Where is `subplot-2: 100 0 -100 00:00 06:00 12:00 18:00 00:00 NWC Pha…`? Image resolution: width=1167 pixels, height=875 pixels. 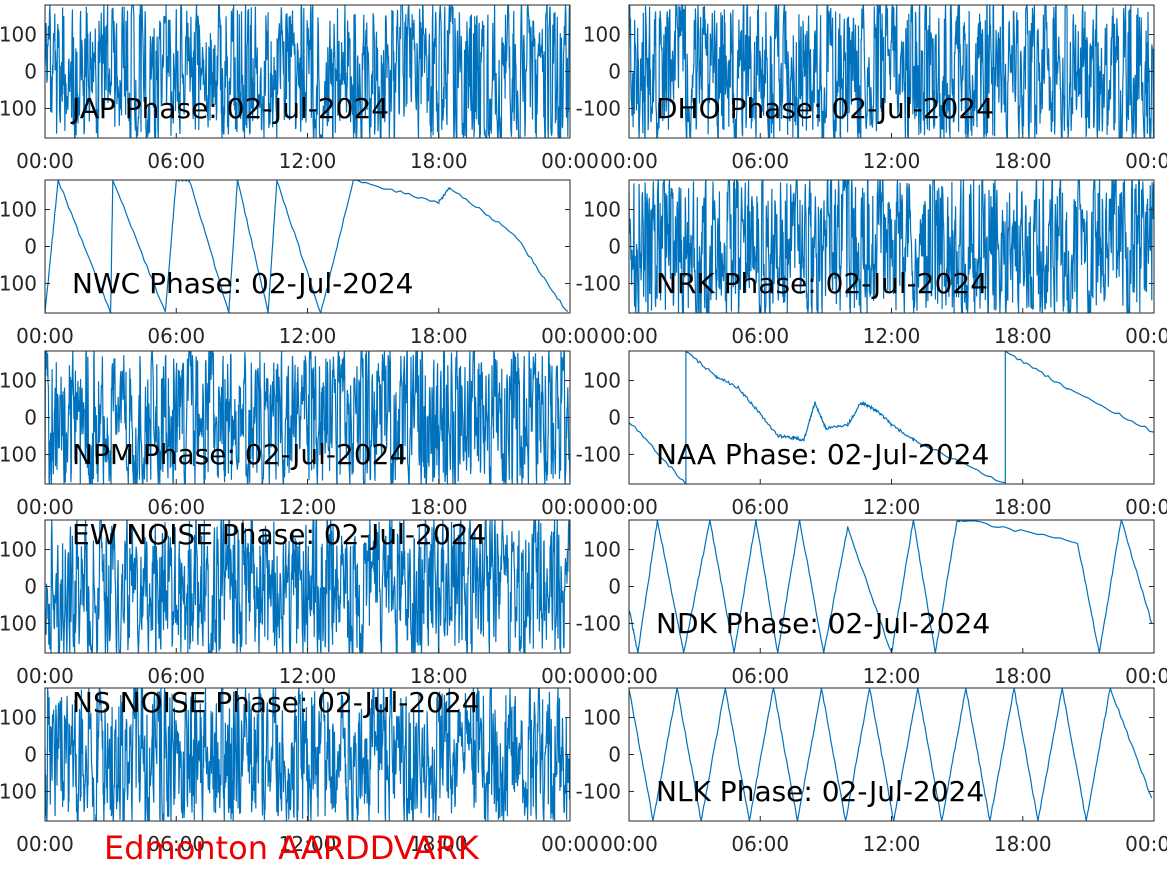 subplot-2: 100 0 -100 00:00 06:00 12:00 18:00 00:00 NWC Pha… is located at coordinates (299, 263).